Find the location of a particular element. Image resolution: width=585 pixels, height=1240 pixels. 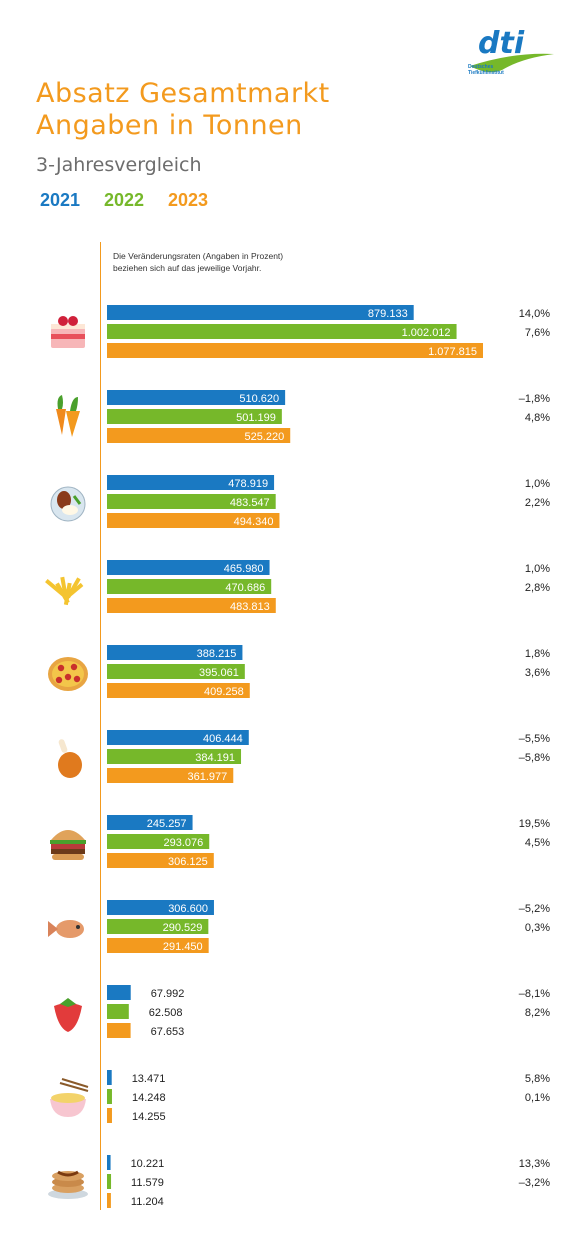

data-label: 525.220 is located at coordinates (264, 437).